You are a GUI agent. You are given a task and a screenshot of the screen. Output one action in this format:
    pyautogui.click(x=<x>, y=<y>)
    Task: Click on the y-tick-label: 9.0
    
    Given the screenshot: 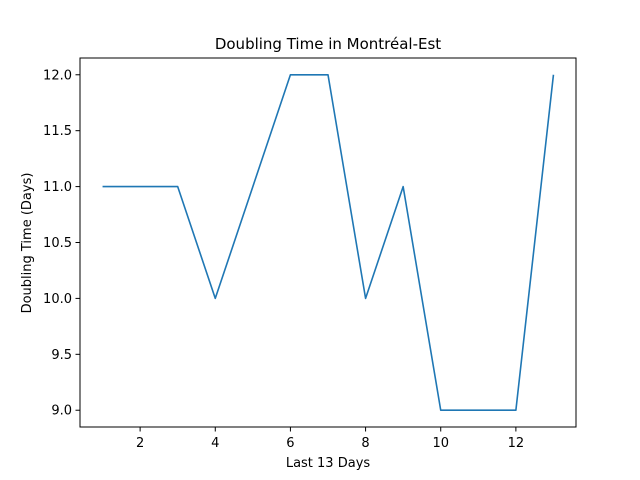 What is the action you would take?
    pyautogui.click(x=61, y=411)
    